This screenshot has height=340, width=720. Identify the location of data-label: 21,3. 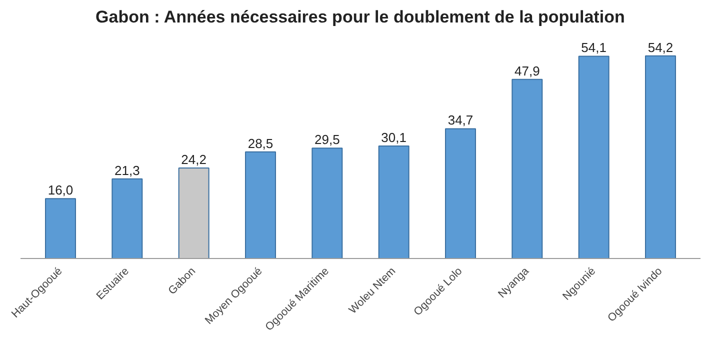
(127, 170).